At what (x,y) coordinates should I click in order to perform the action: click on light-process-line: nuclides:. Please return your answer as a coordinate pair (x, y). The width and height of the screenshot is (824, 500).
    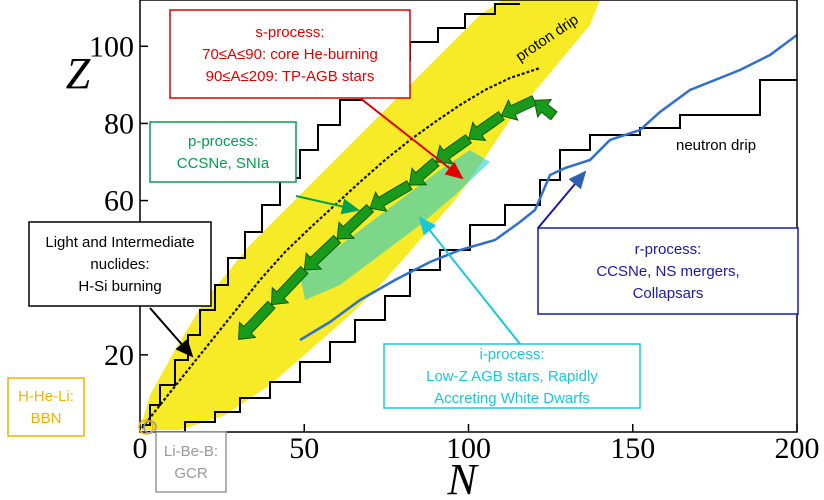
    Looking at the image, I should click on (119, 264).